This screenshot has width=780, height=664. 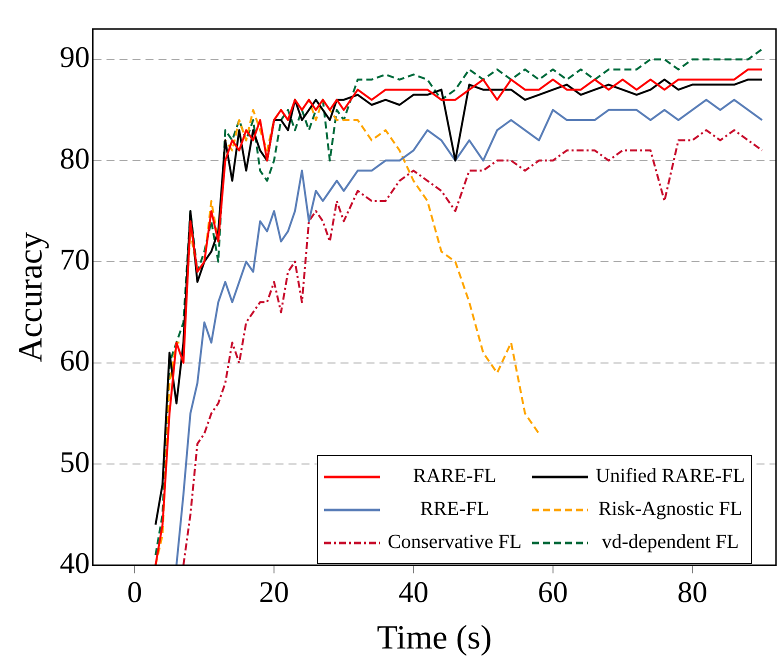 I want to click on y-axis-title: Accuracy, so click(x=31, y=297).